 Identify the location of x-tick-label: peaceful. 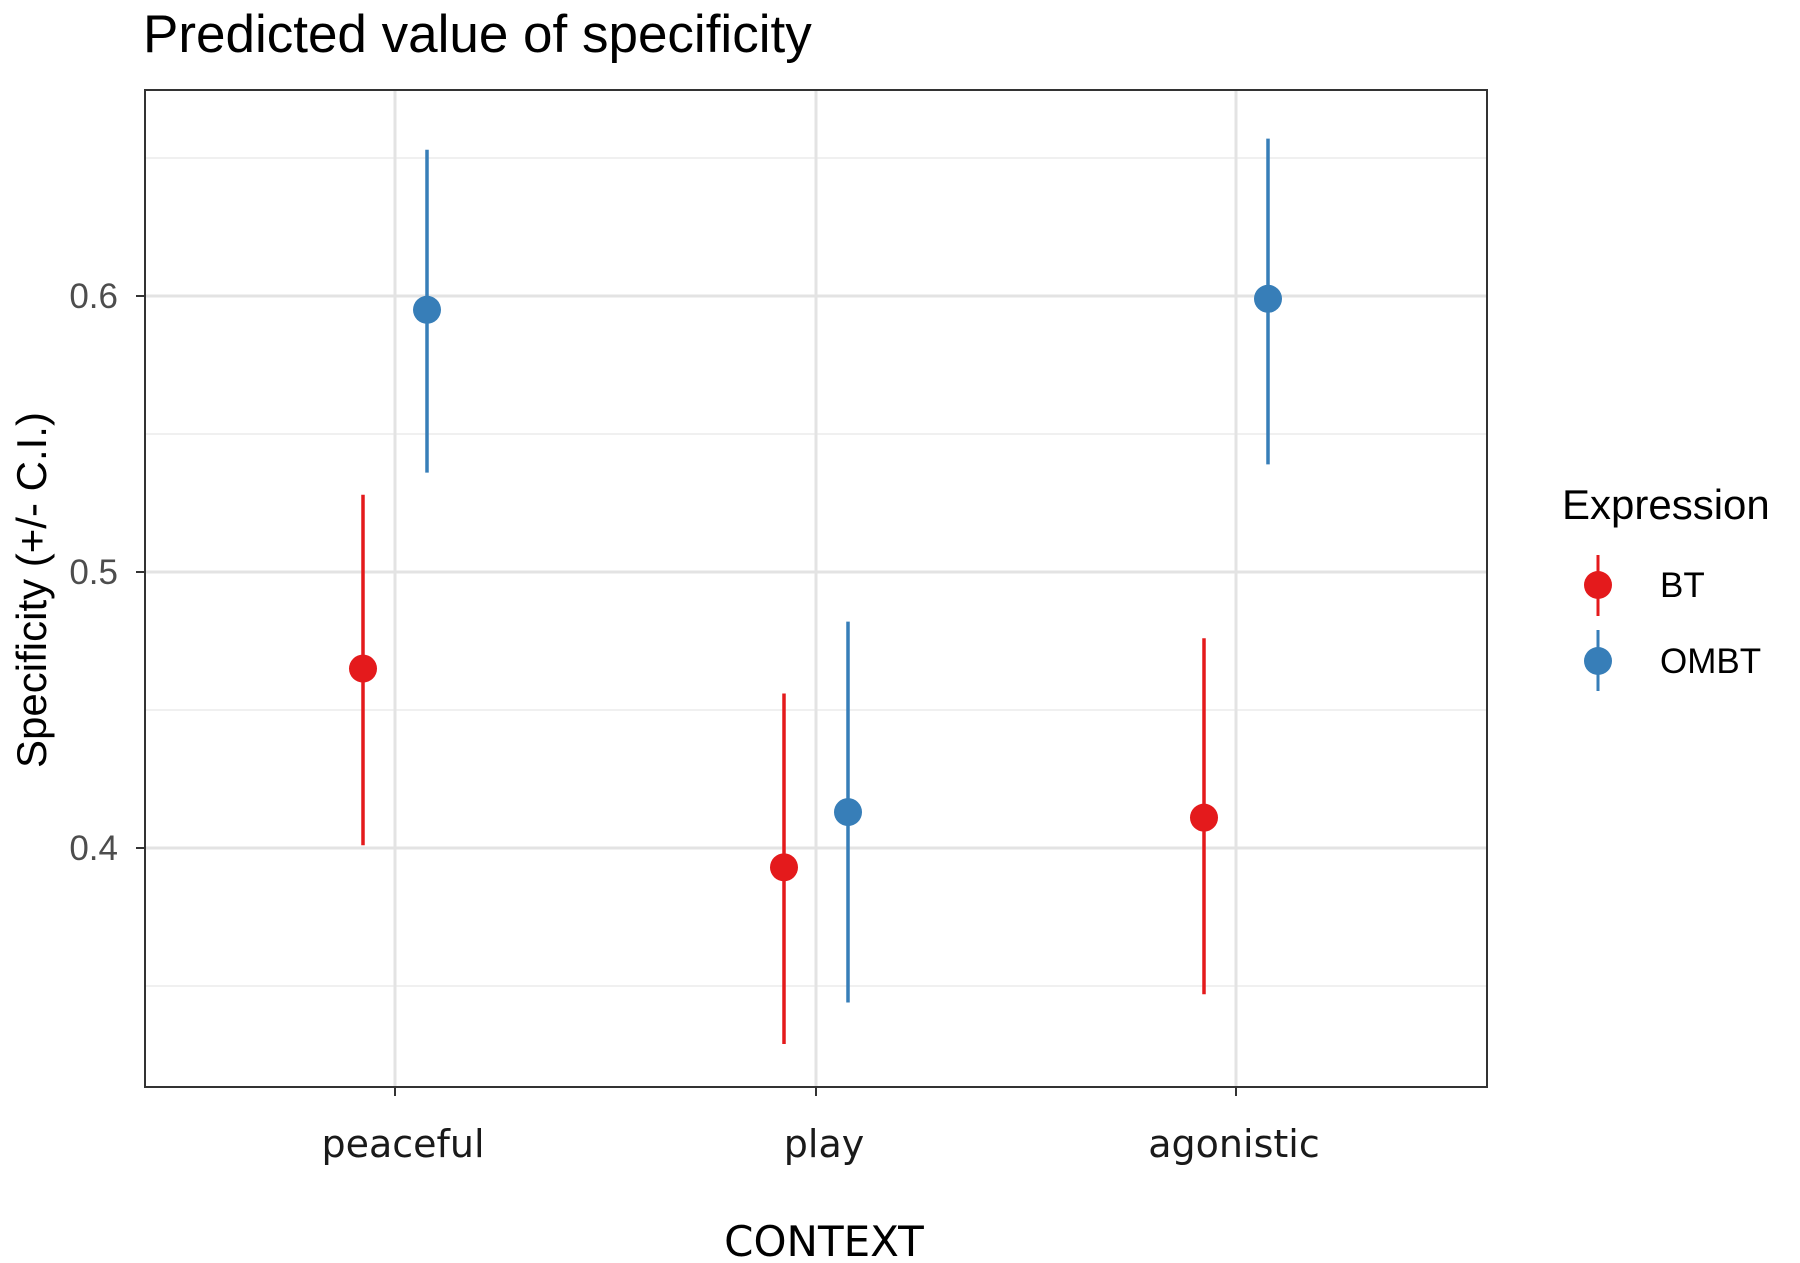
(402, 1144).